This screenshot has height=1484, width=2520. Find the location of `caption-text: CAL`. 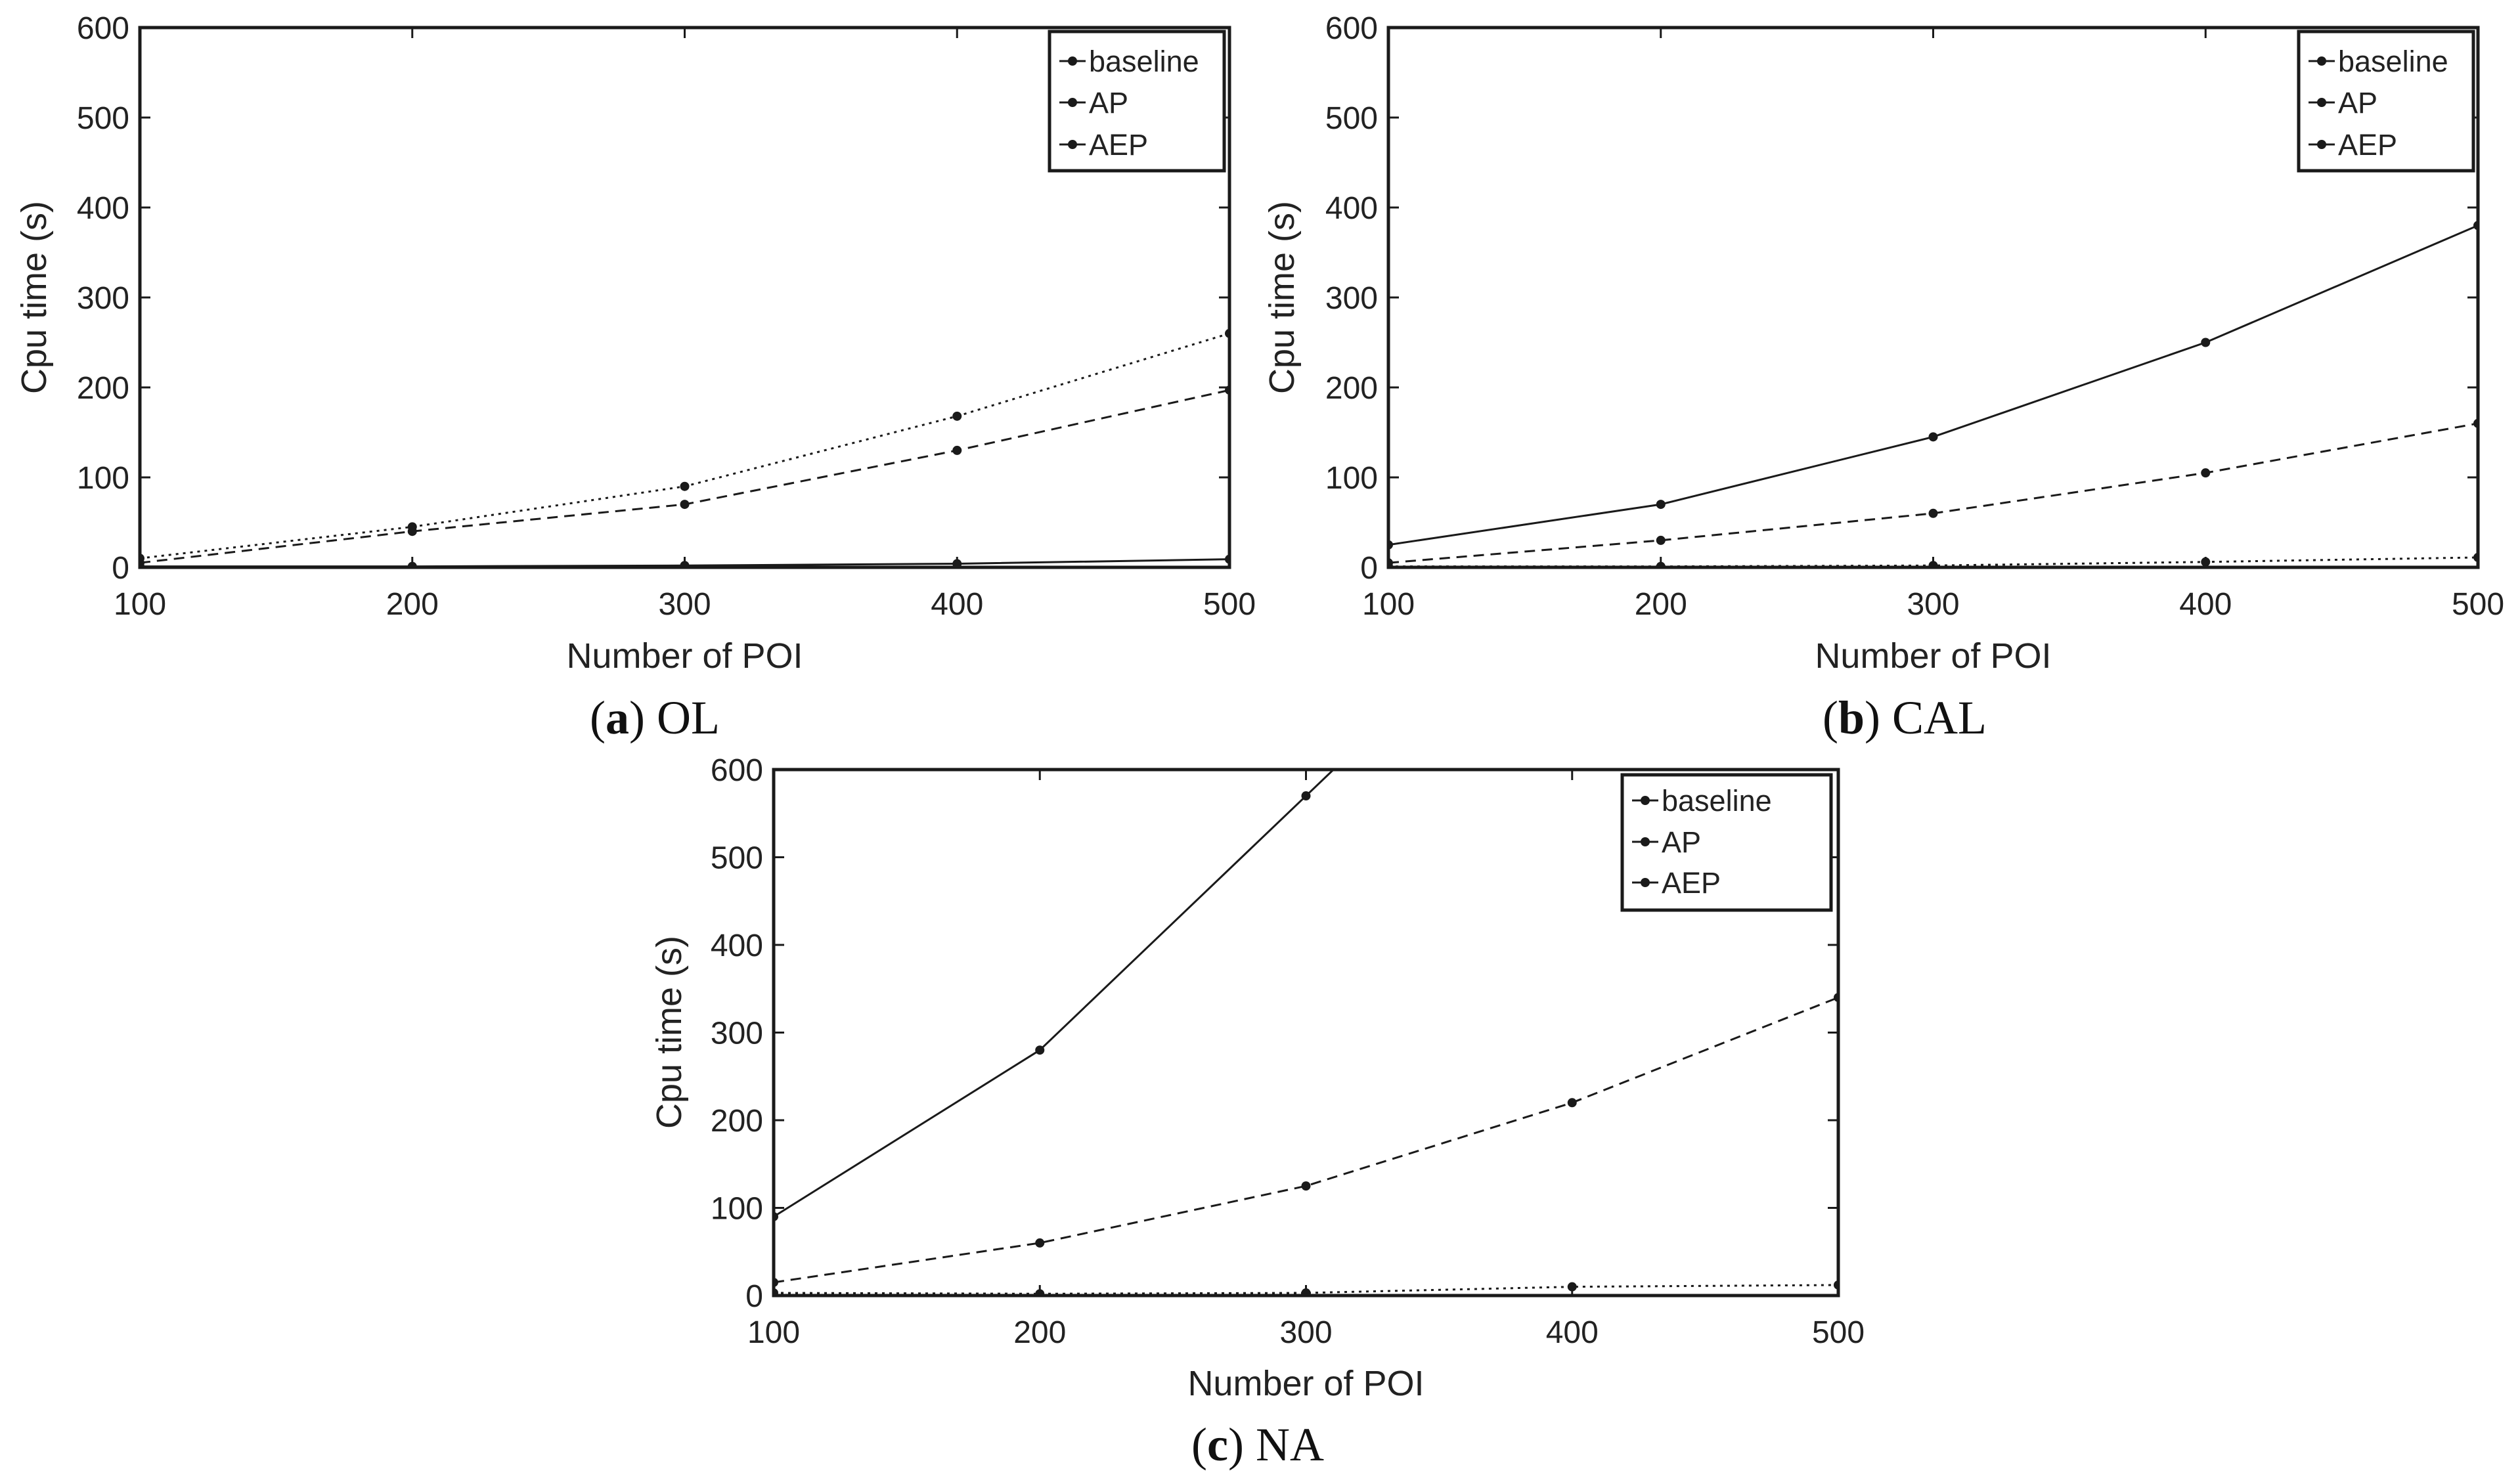

caption-text: CAL is located at coordinates (1939, 717).